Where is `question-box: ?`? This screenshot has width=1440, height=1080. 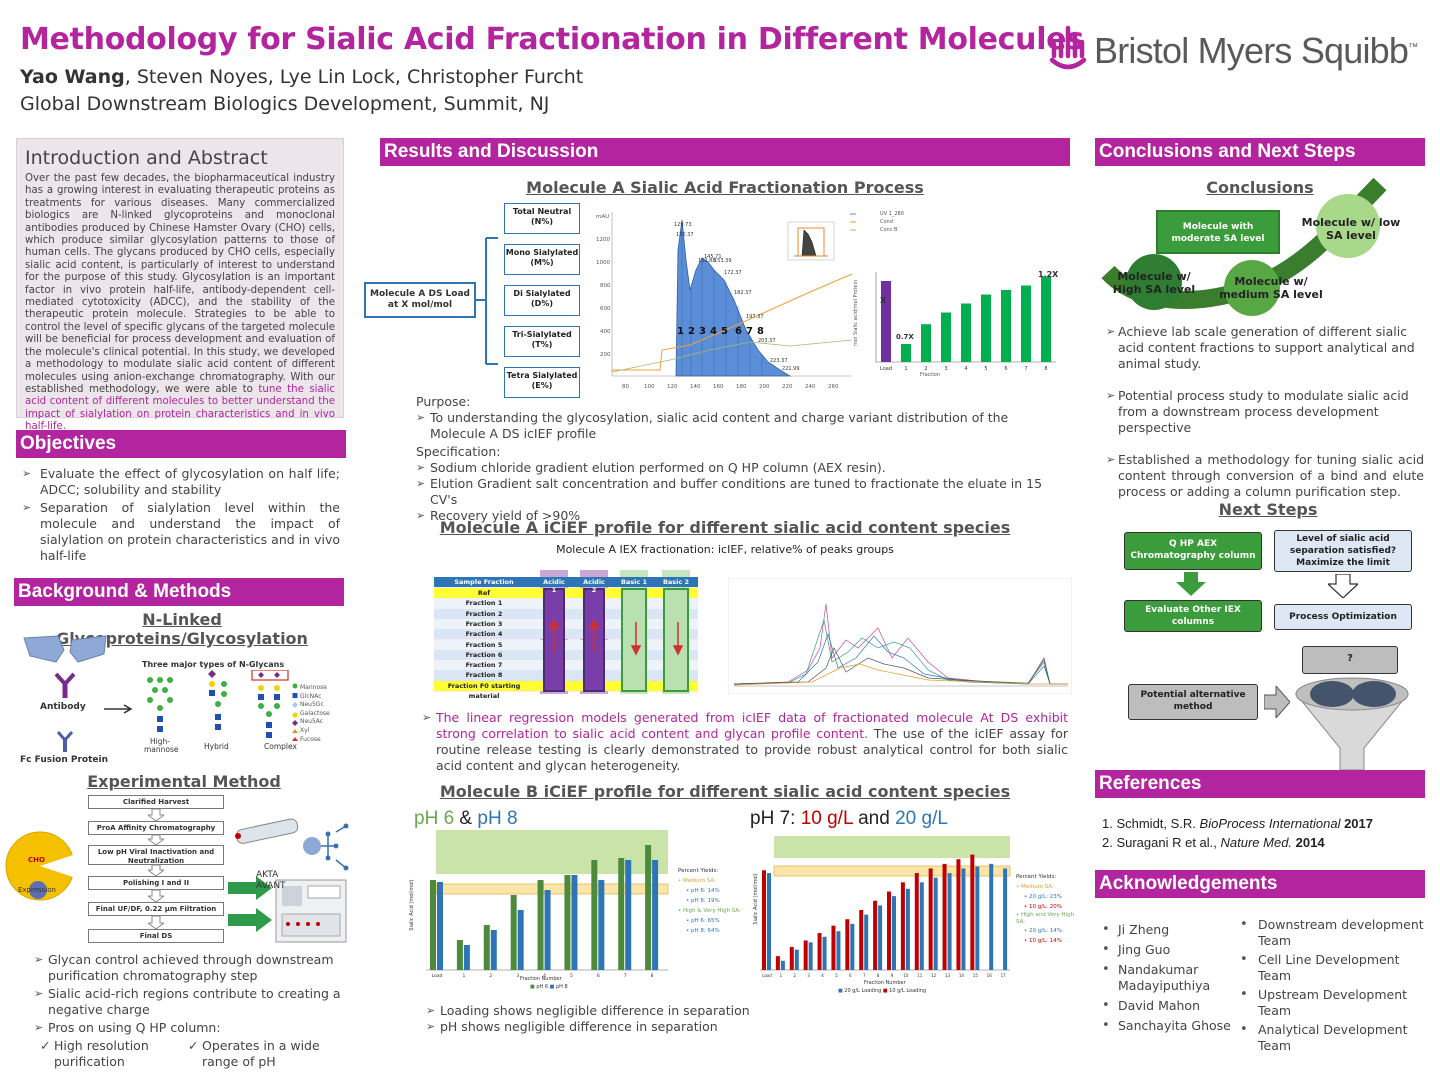
question-box: ? is located at coordinates (1350, 660).